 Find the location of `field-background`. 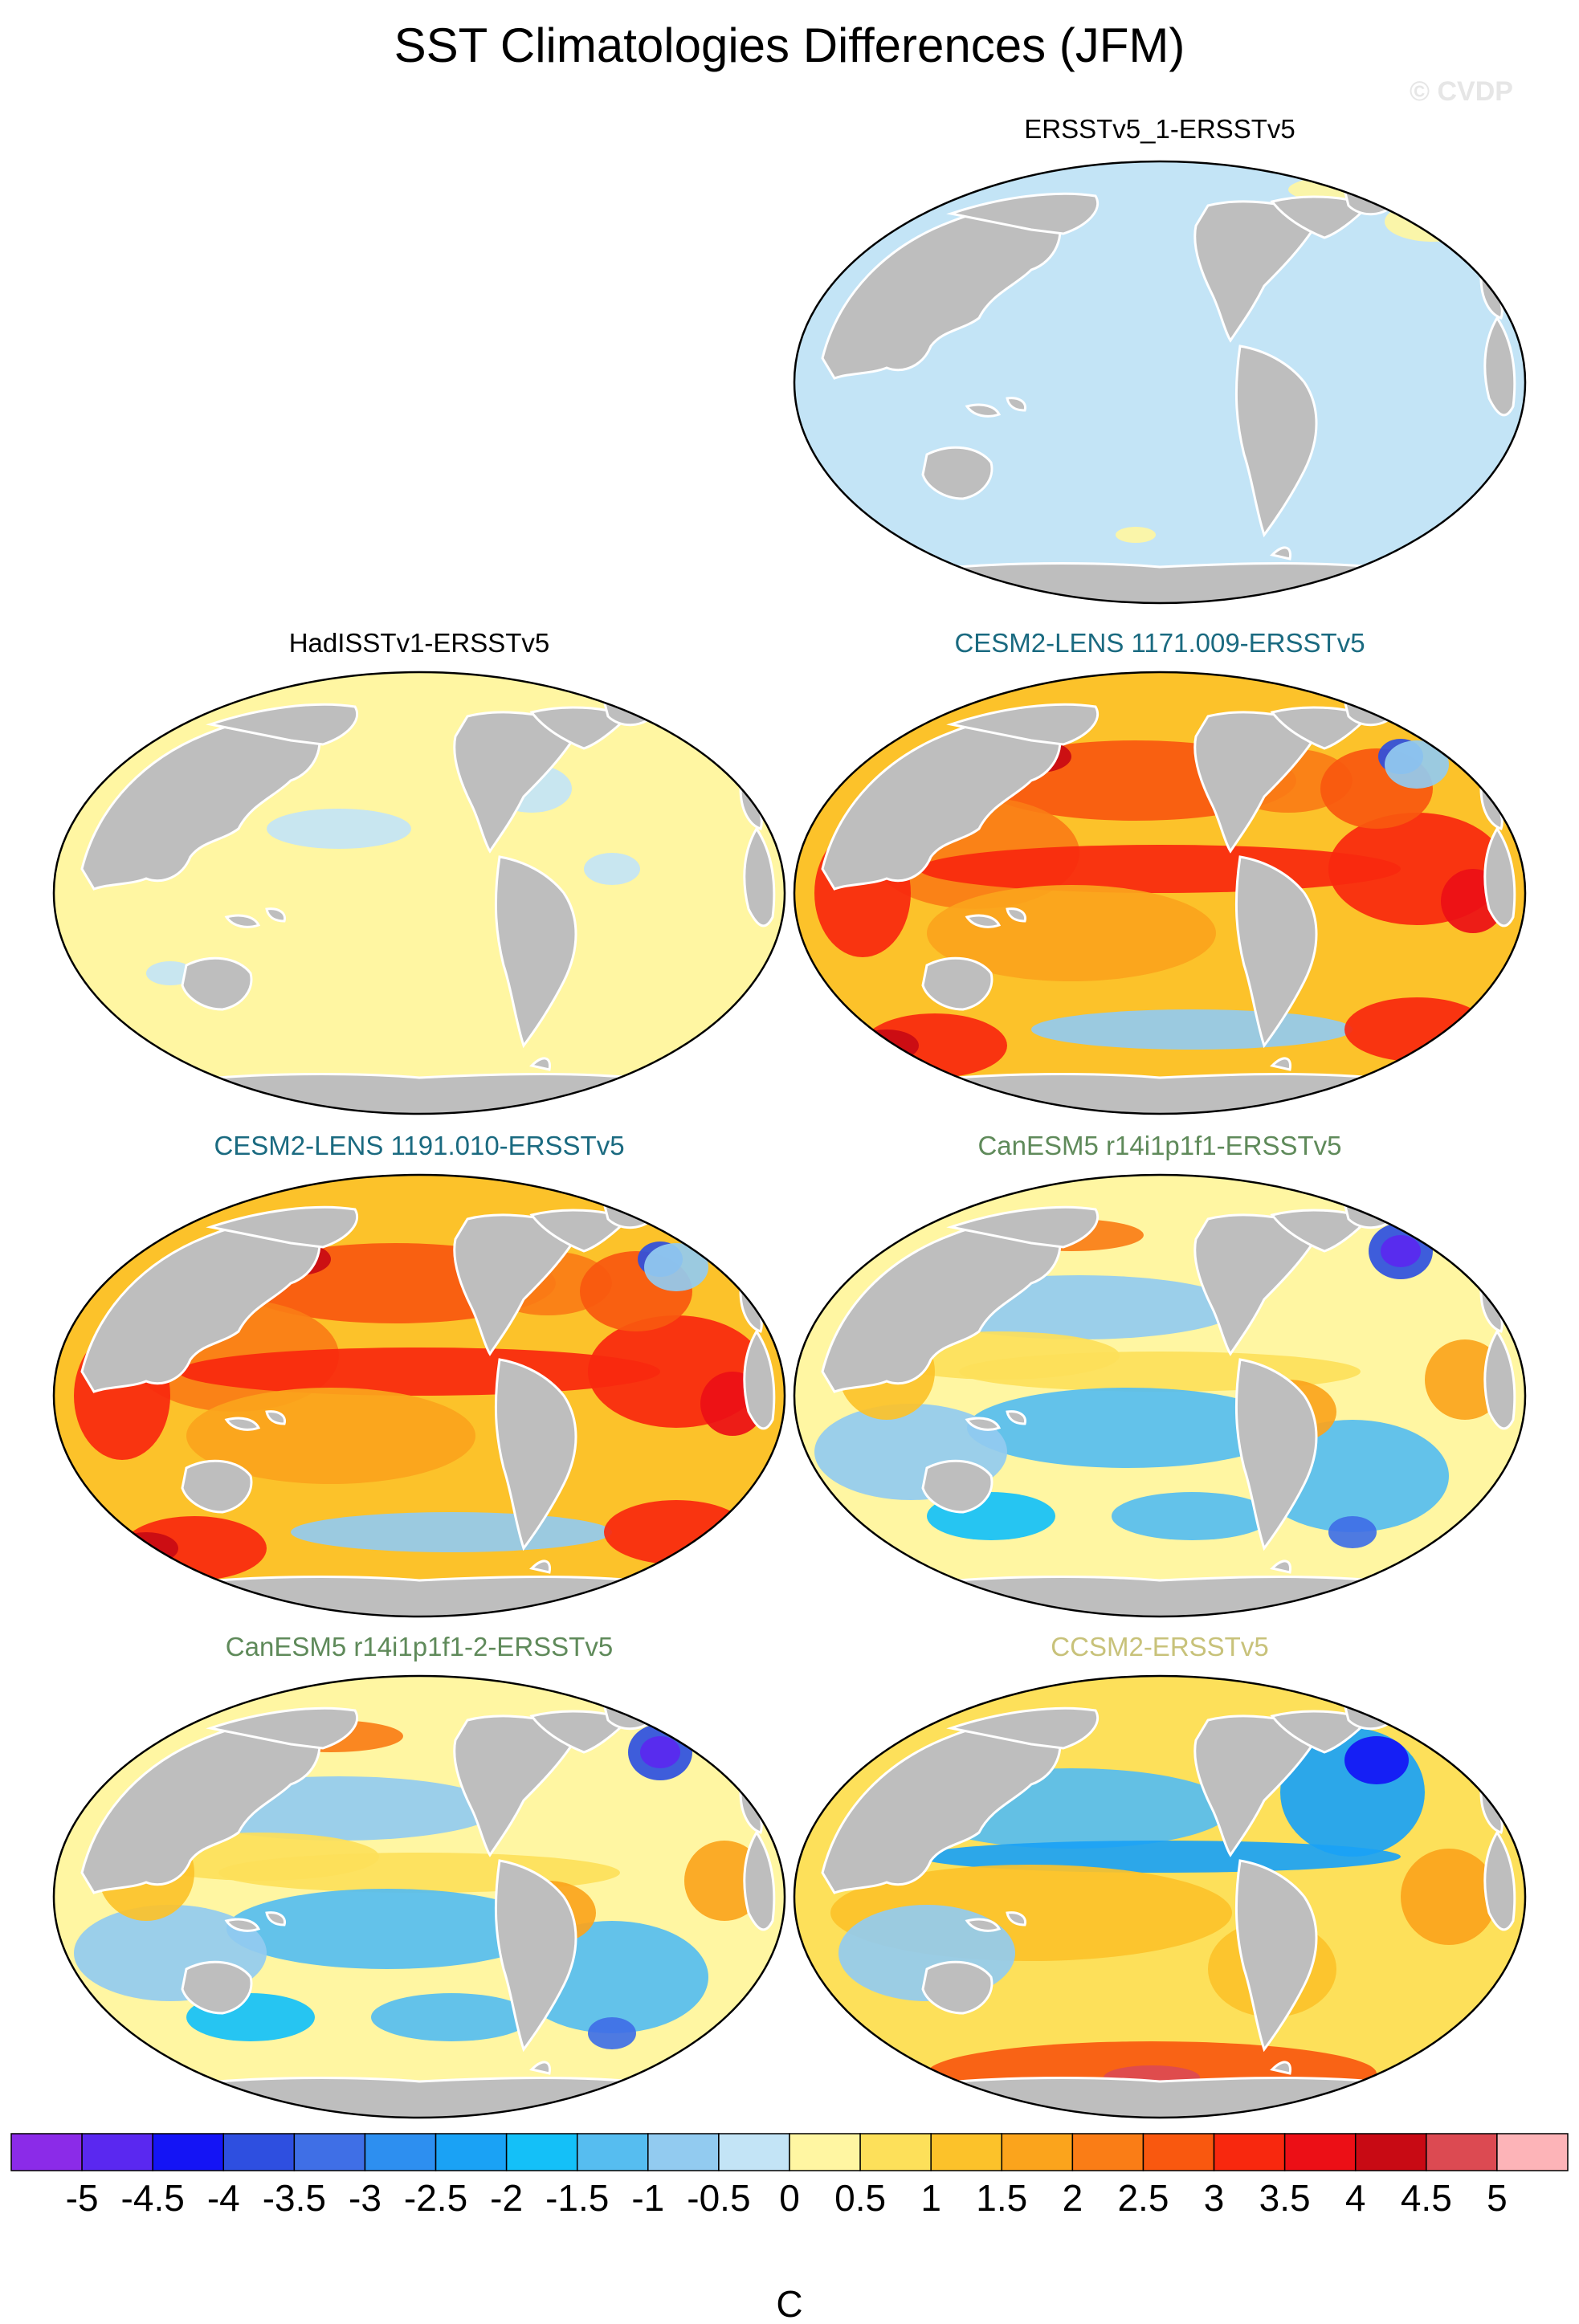

field-background is located at coordinates (419, 893).